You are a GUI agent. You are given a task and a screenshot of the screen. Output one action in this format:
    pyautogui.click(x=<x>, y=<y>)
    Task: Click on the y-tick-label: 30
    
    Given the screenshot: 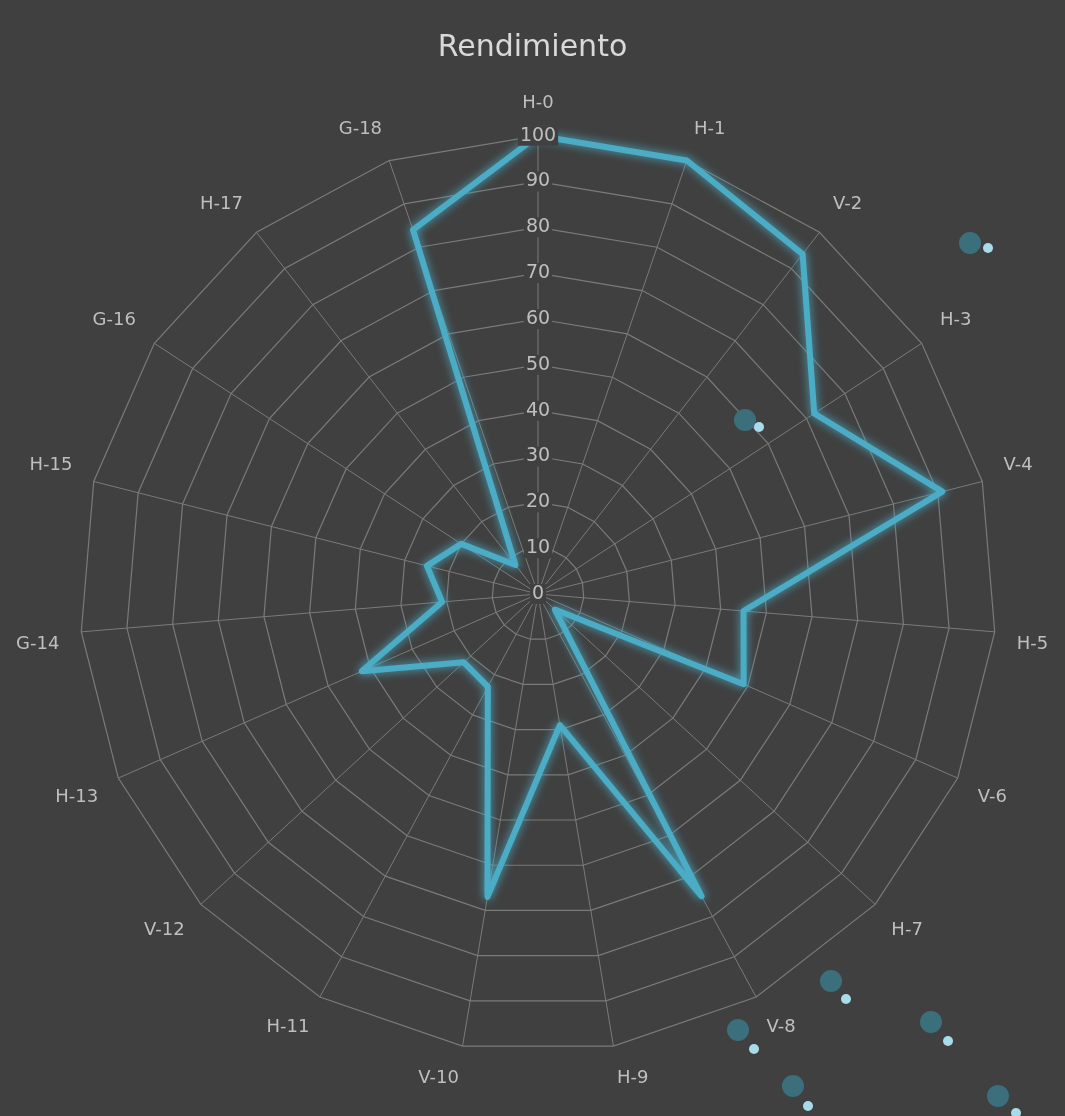 What is the action you would take?
    pyautogui.click(x=538, y=454)
    